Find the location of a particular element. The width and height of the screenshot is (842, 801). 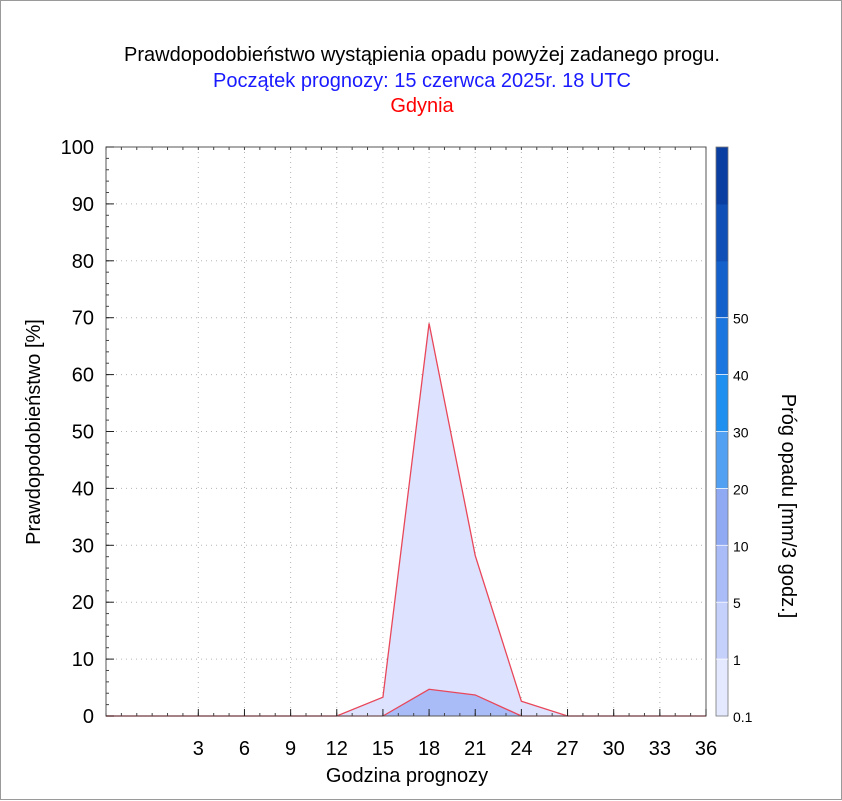

y-tick-label: 70 is located at coordinates (83, 319).